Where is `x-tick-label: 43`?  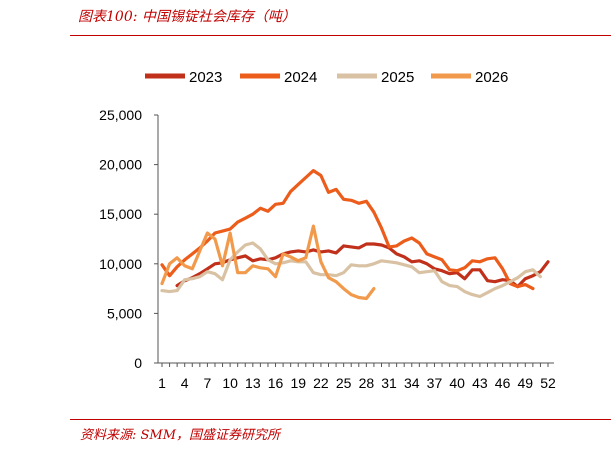
x-tick-label: 43 is located at coordinates (480, 383).